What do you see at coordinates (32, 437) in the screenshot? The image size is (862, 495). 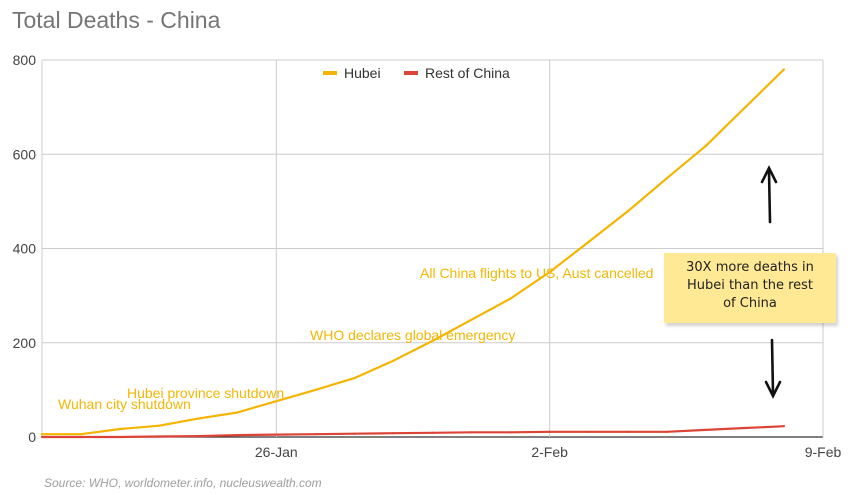 I see `y-tick-label: 0` at bounding box center [32, 437].